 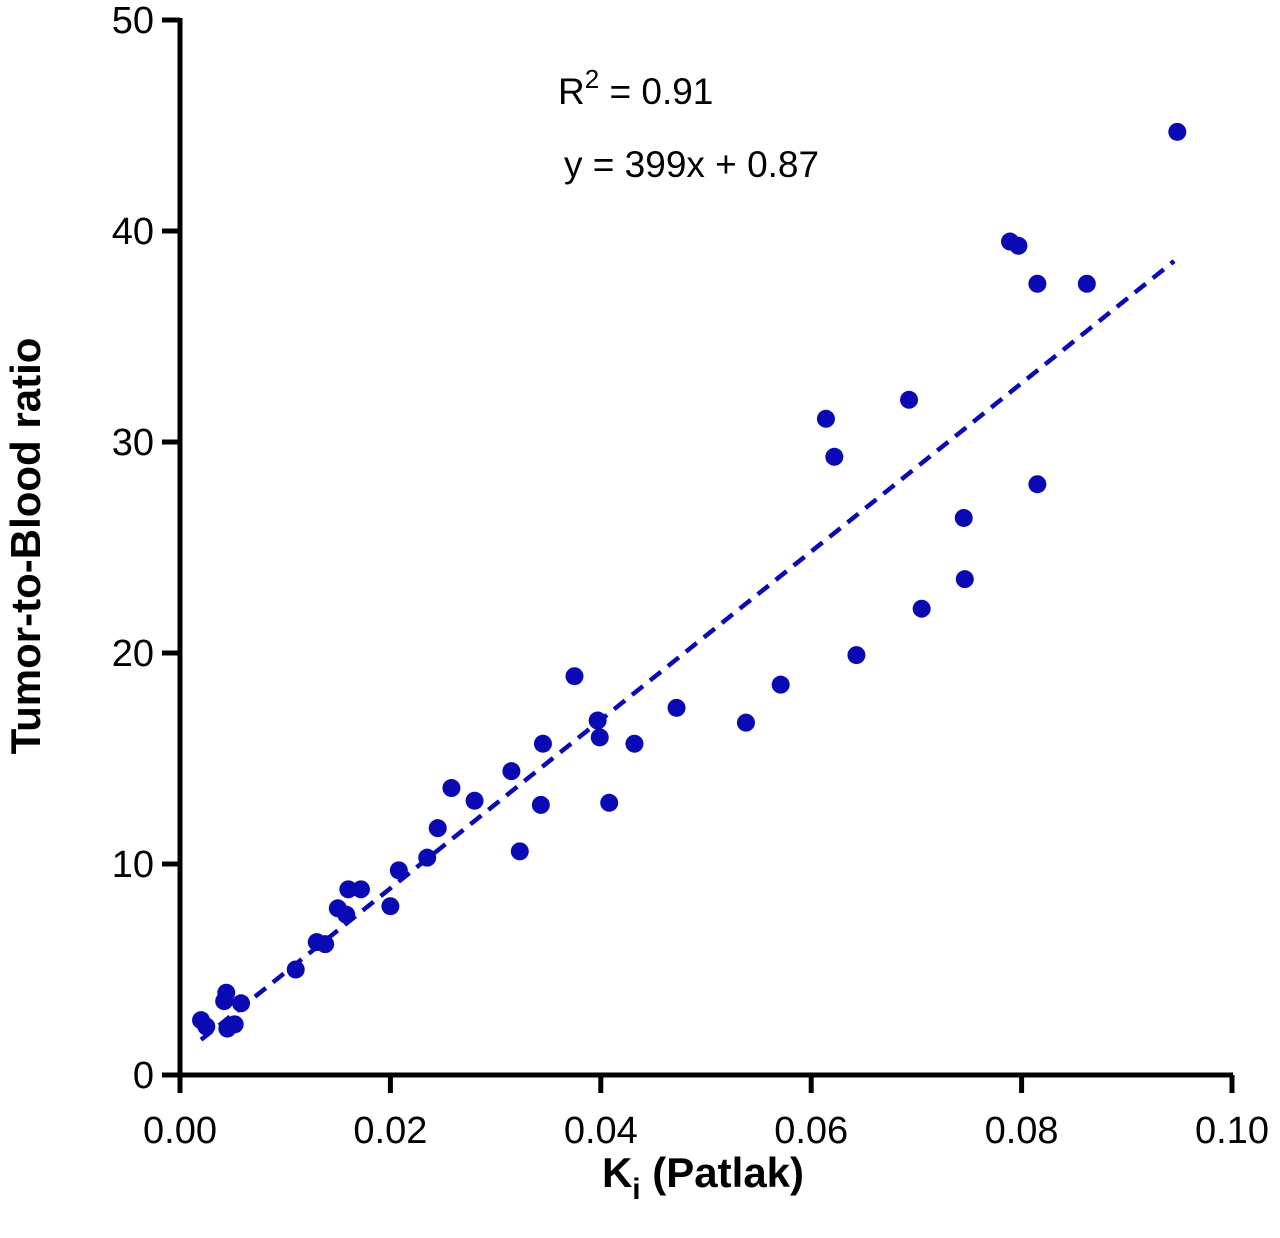 I want to click on r-squared-value: = 0.91, so click(x=656, y=91).